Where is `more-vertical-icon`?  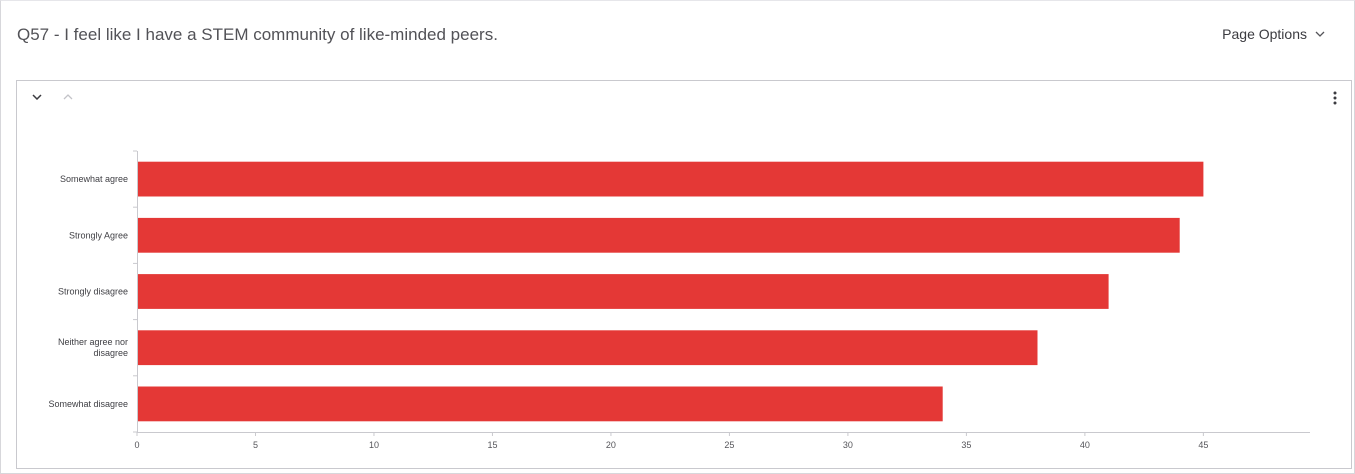 more-vertical-icon is located at coordinates (1335, 98).